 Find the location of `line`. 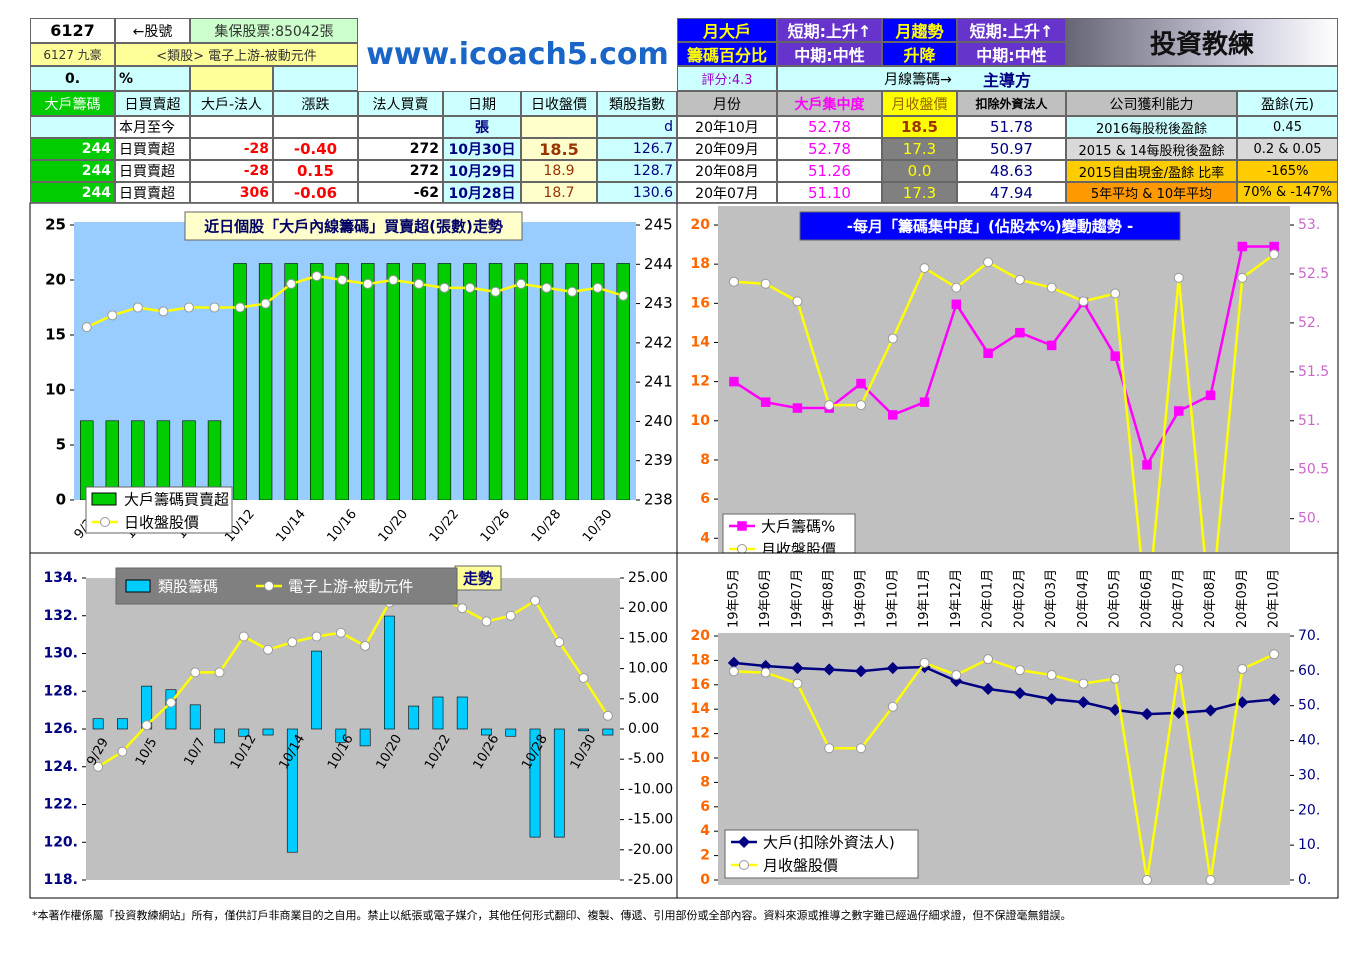

line is located at coordinates (1004, 767).